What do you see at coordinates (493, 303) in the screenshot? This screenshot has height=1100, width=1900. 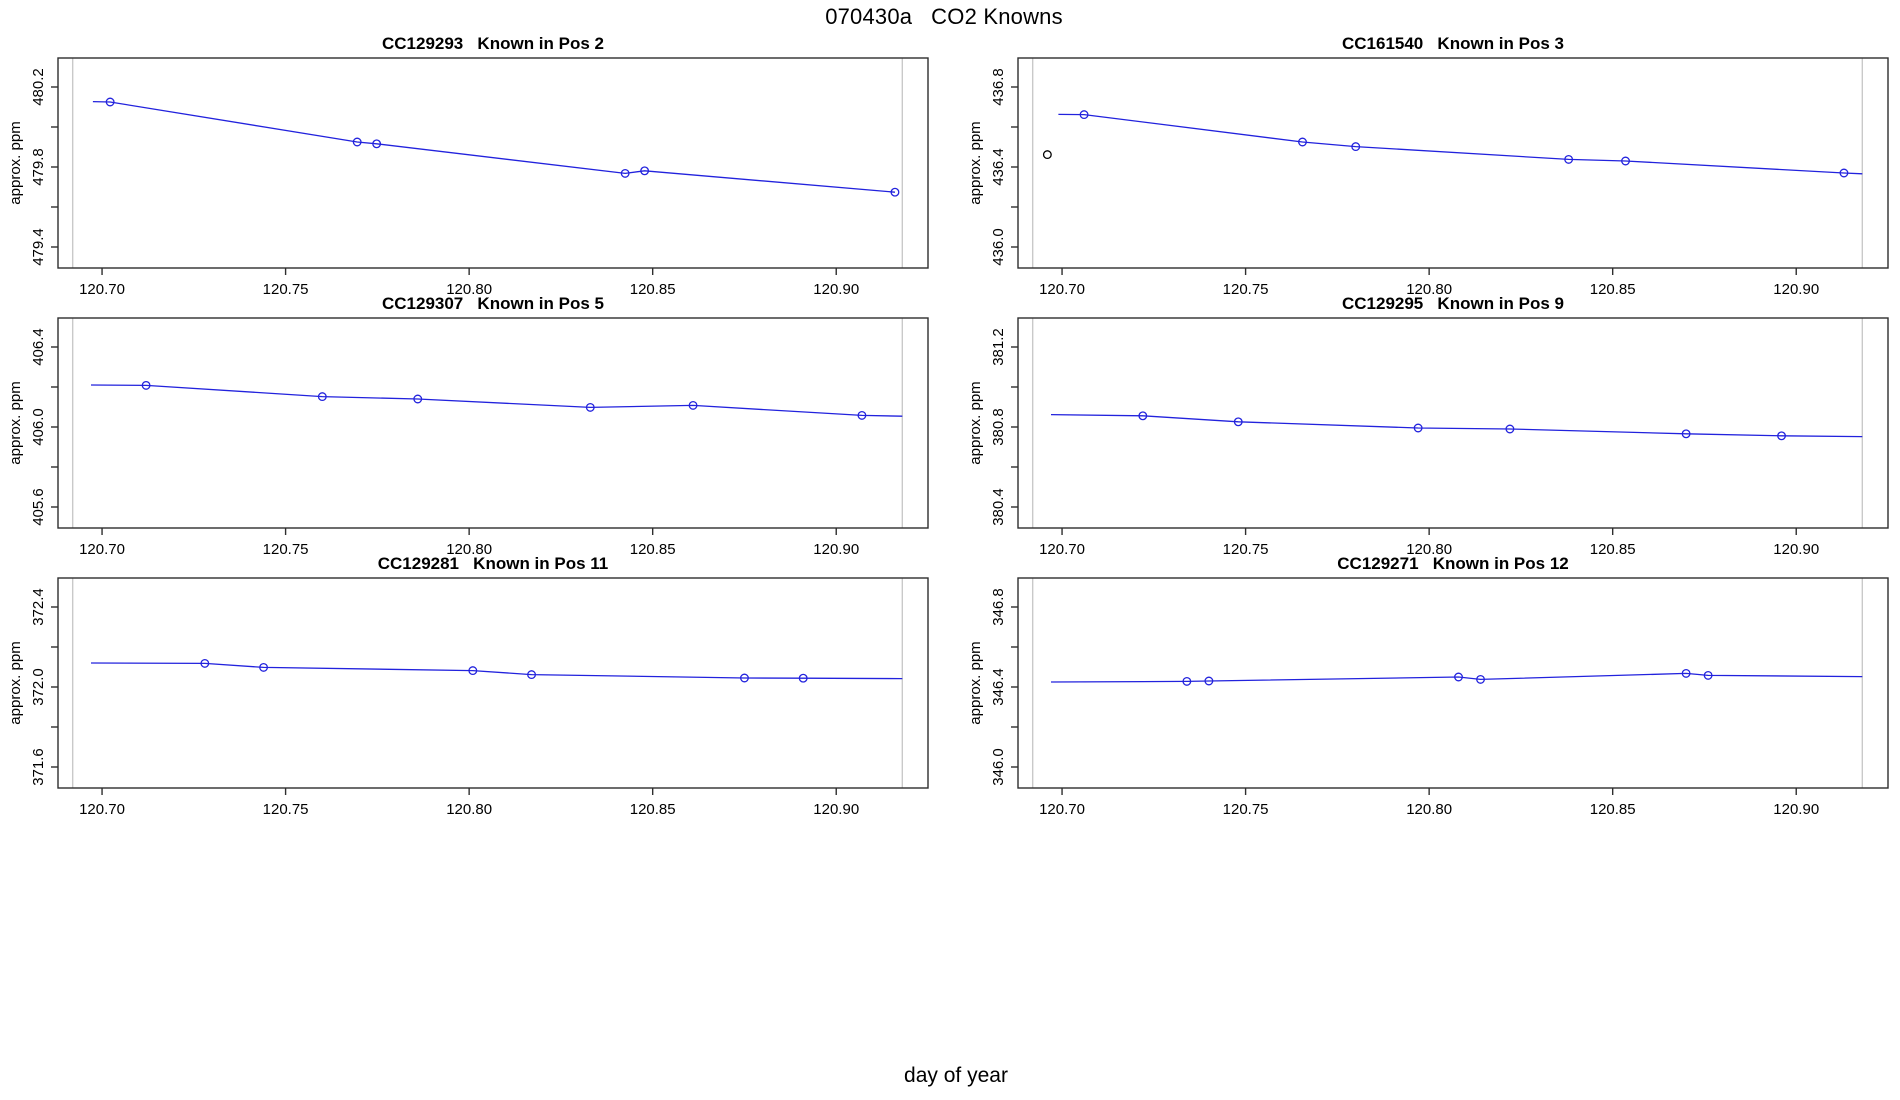 I see `plot-title: CC129307 Known in Pos 5` at bounding box center [493, 303].